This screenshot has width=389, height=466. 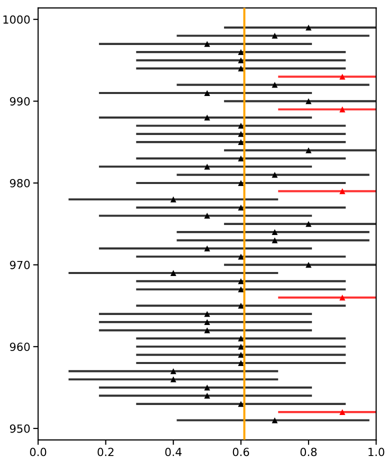 What do you see at coordinates (173, 452) in the screenshot?
I see `x-tick-label: 0.4` at bounding box center [173, 452].